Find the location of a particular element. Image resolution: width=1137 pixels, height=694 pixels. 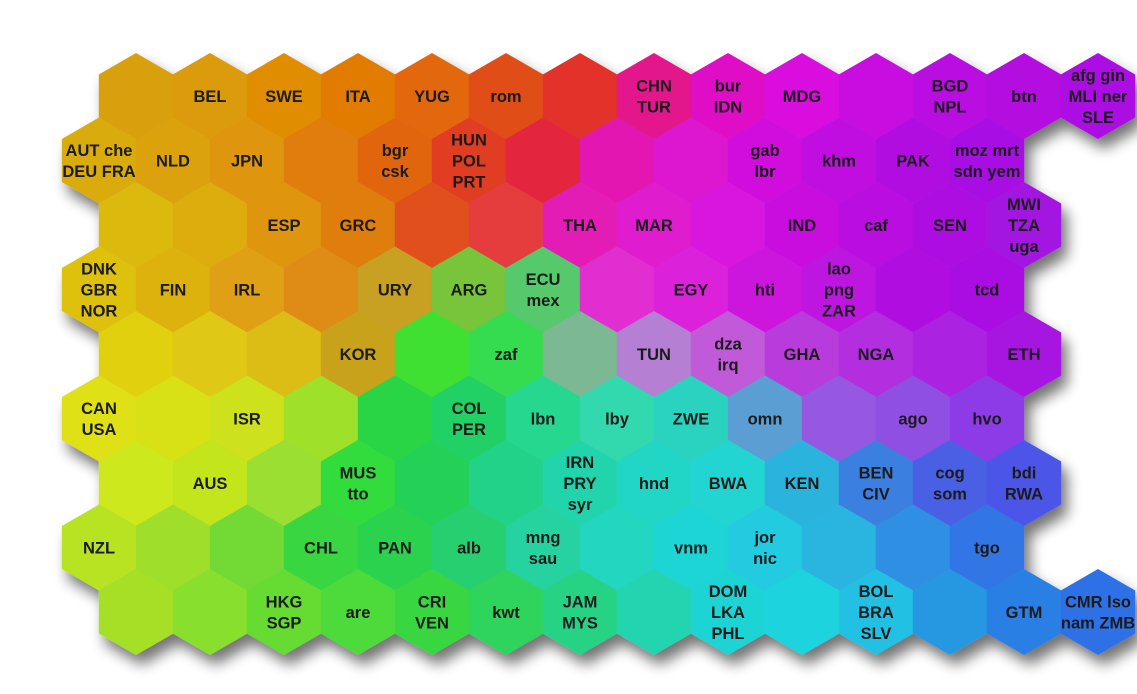

country-code-label: kwt is located at coordinates (506, 613).